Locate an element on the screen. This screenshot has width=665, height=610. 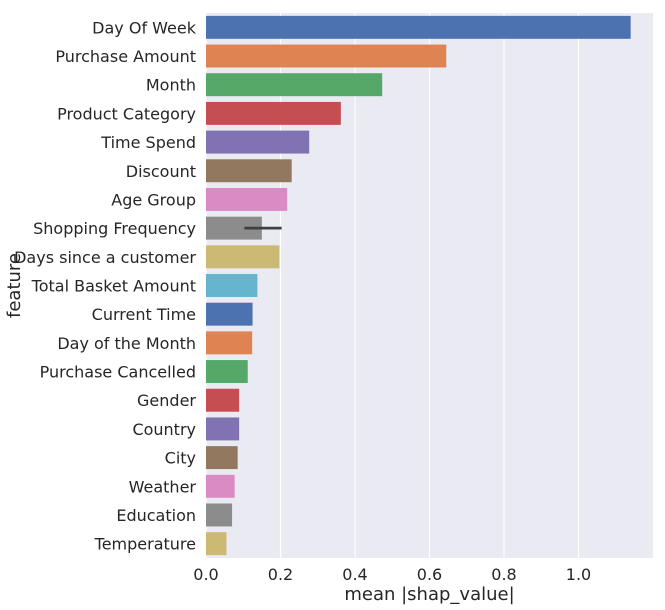
x-tick-labels: 0.0 0.2 0.4 0.6 0.8 1.0 is located at coordinates (392, 574).